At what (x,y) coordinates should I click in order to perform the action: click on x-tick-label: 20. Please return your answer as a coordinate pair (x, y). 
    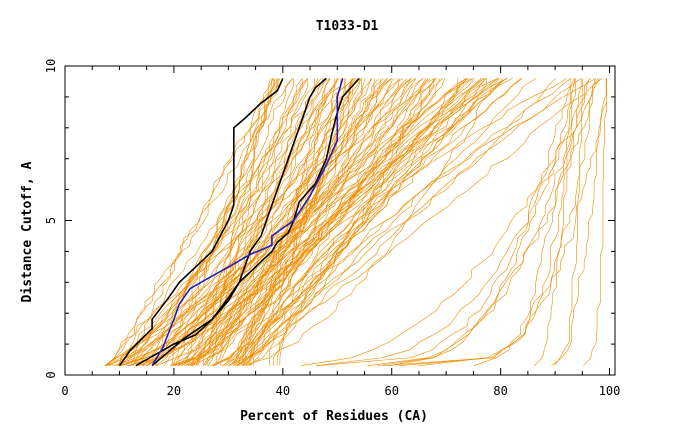
    Looking at the image, I should click on (174, 391).